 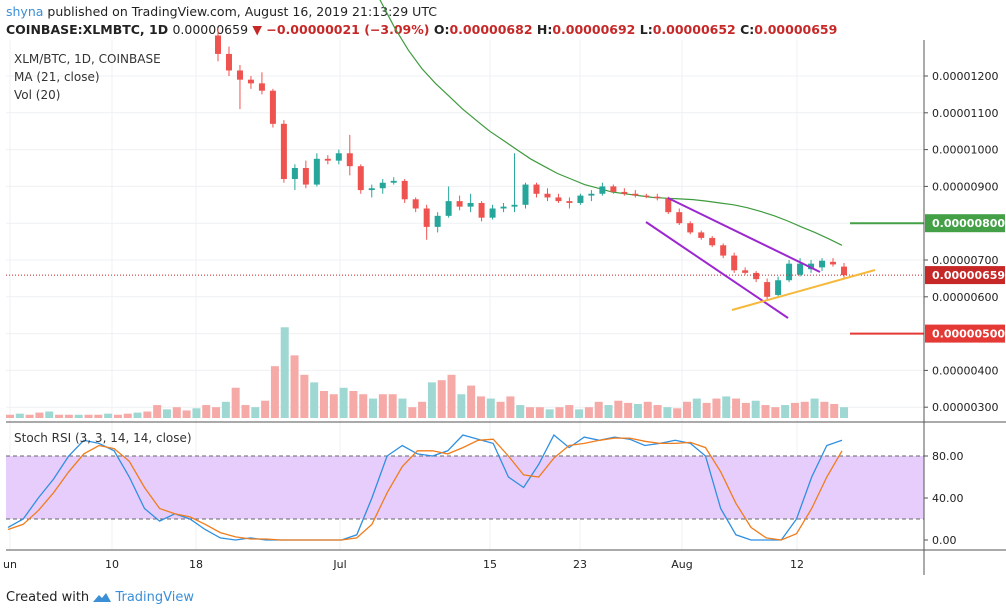 I want to click on tradingview-logo-icon, so click(x=102, y=597).